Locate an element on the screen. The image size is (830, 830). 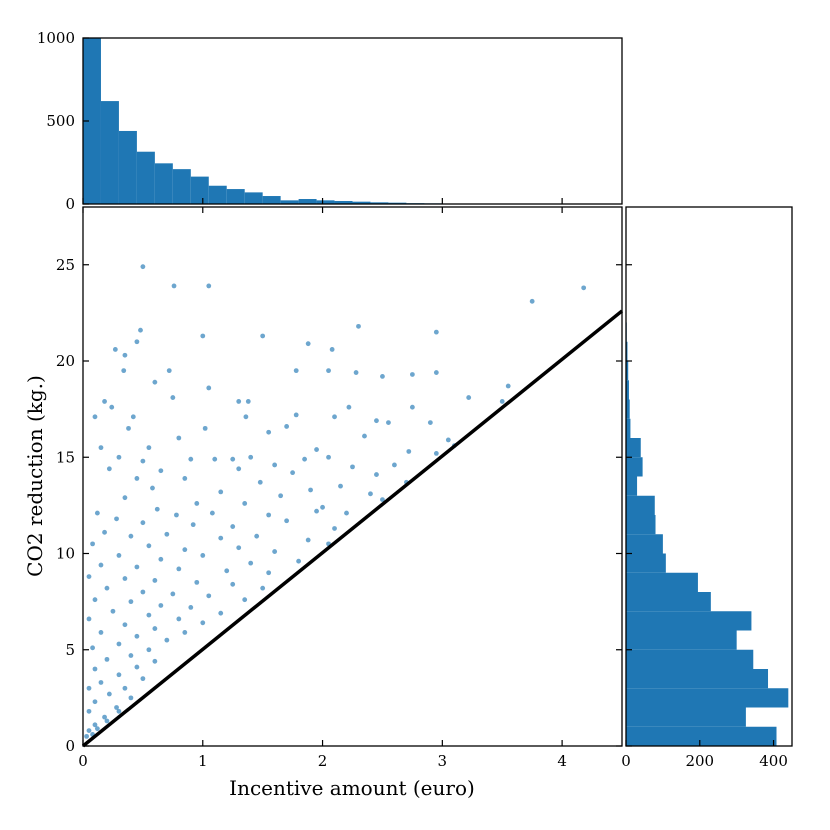
top-y-tick-label: 1000 is located at coordinates (56, 38).